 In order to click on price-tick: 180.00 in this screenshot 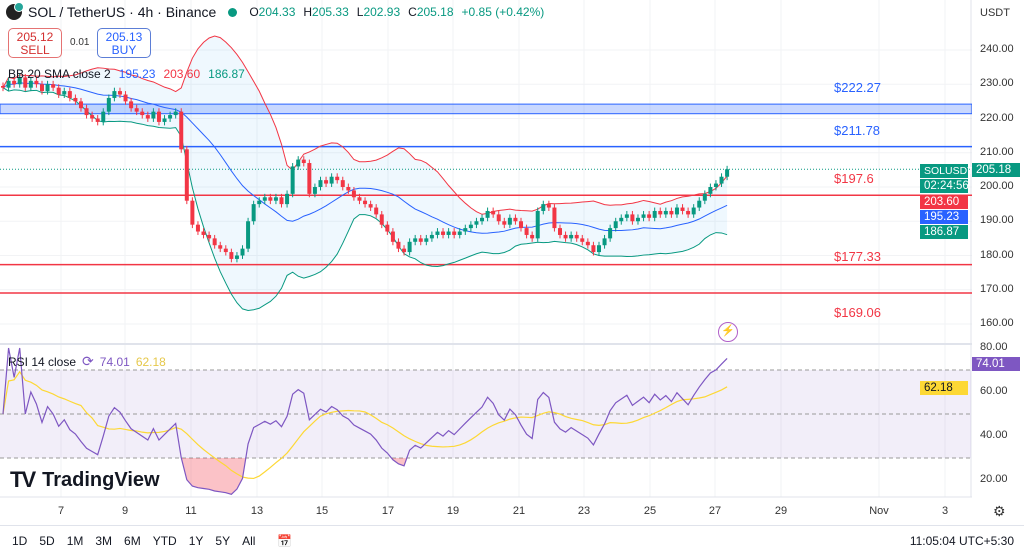, I will do `click(997, 254)`.